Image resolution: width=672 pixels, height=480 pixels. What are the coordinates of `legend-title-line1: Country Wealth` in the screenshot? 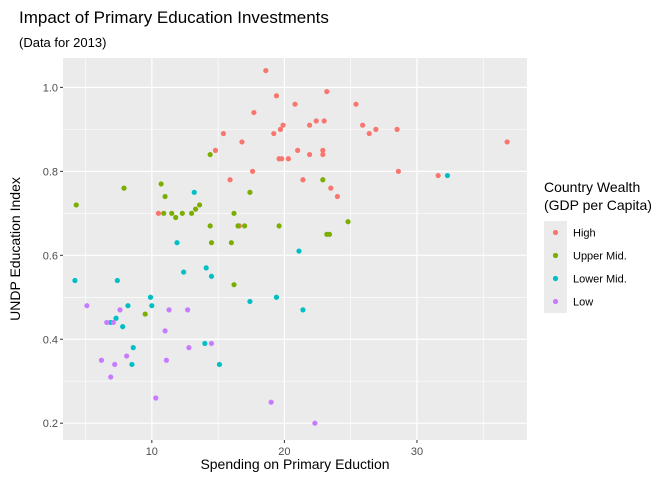 It's located at (592, 187).